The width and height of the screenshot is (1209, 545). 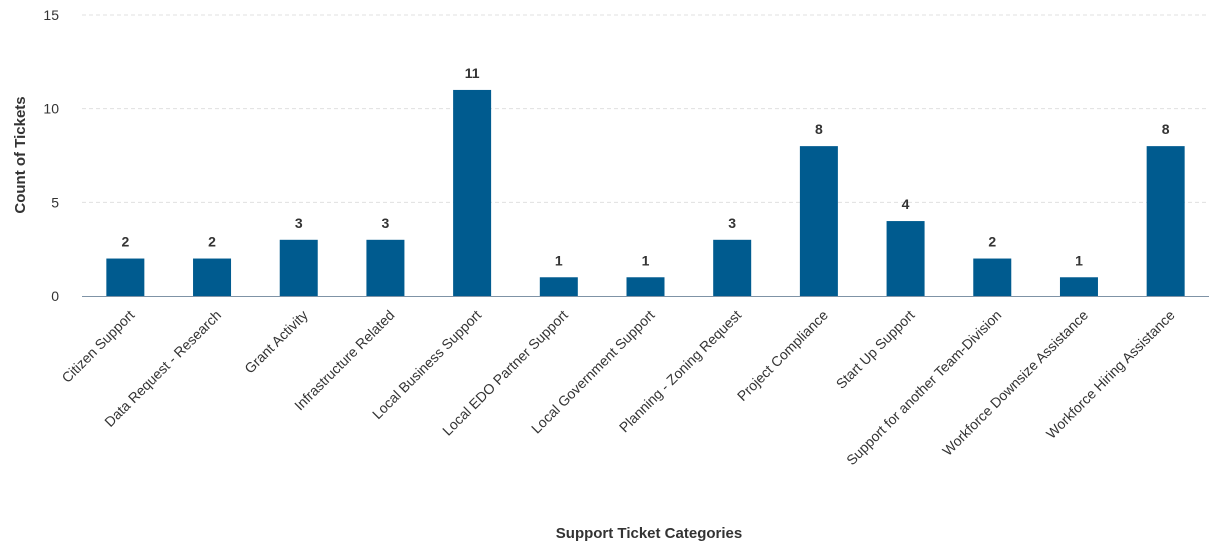 I want to click on data-label: 11, so click(x=472, y=73).